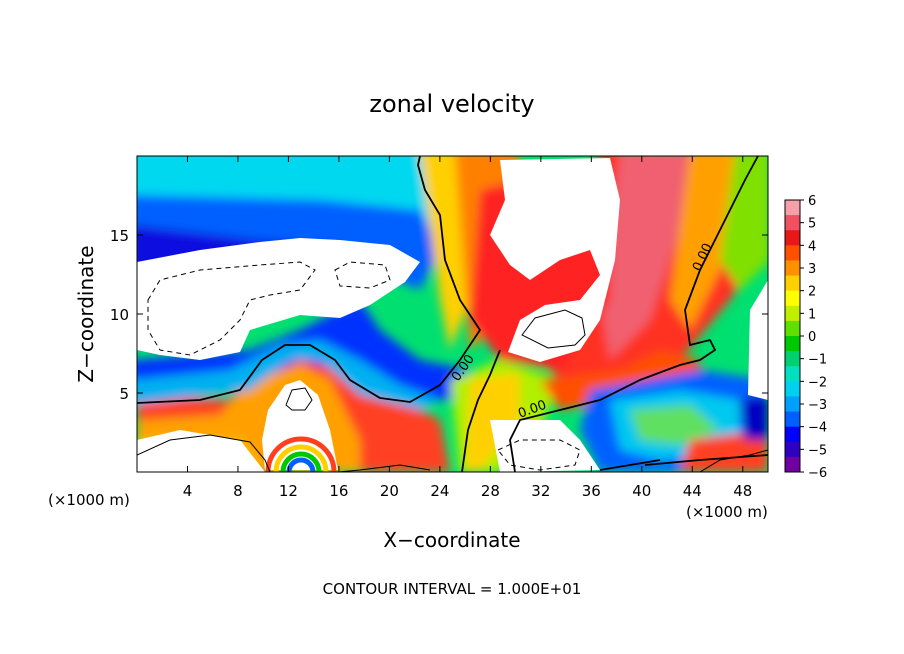 The height and width of the screenshot is (654, 904). What do you see at coordinates (817, 382) in the screenshot?
I see `colorbar-tick-label: −2` at bounding box center [817, 382].